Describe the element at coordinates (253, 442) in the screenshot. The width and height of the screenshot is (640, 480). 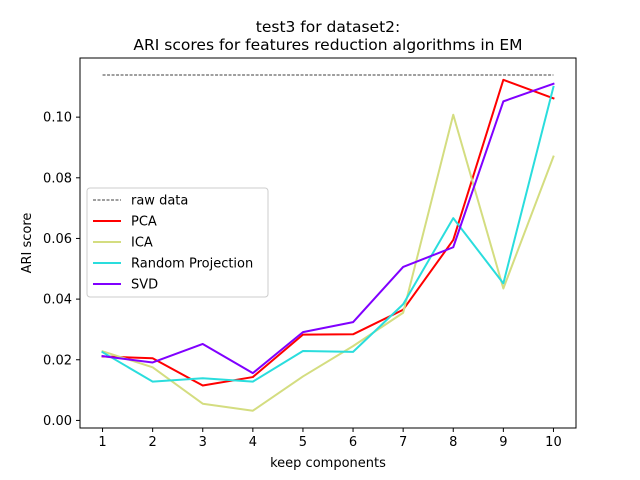
I see `x-tick-label: 4` at that location.